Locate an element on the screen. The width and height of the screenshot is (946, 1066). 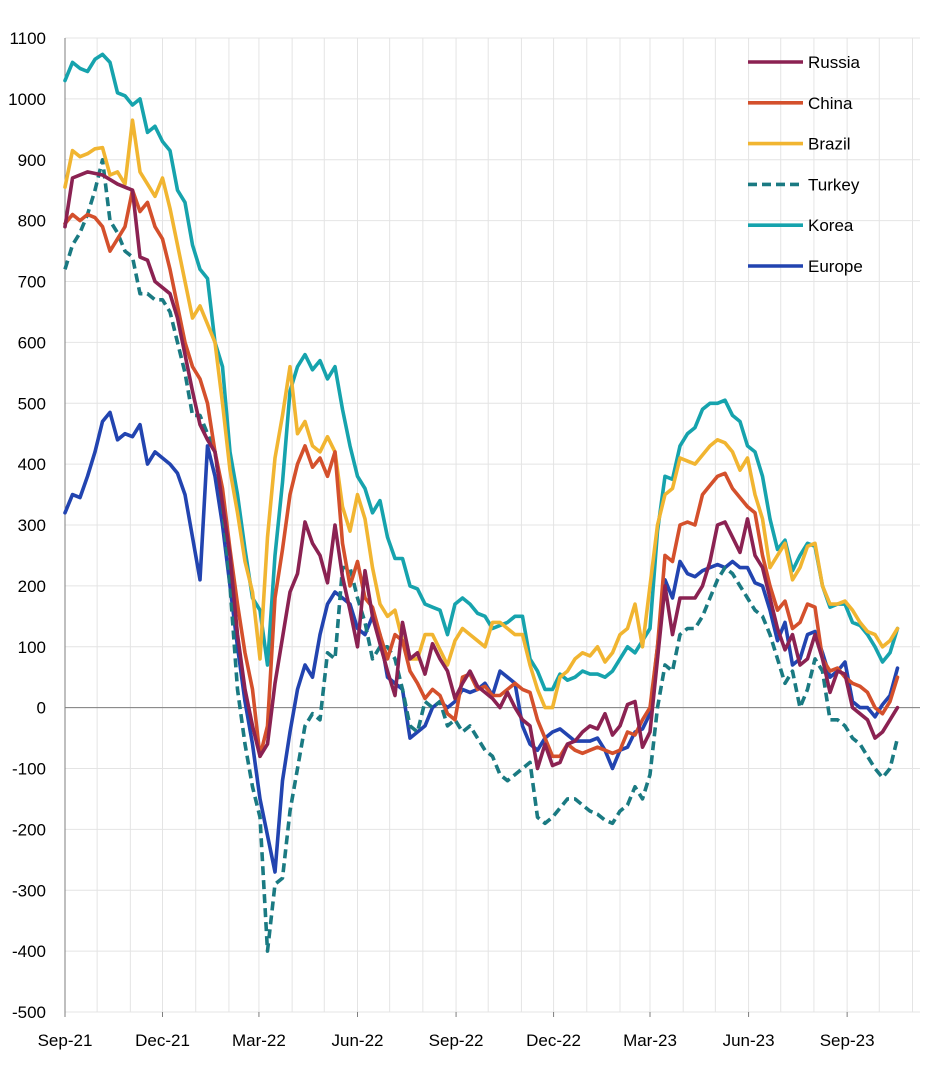
x-tick-label: Jun-23 is located at coordinates (749, 1040).